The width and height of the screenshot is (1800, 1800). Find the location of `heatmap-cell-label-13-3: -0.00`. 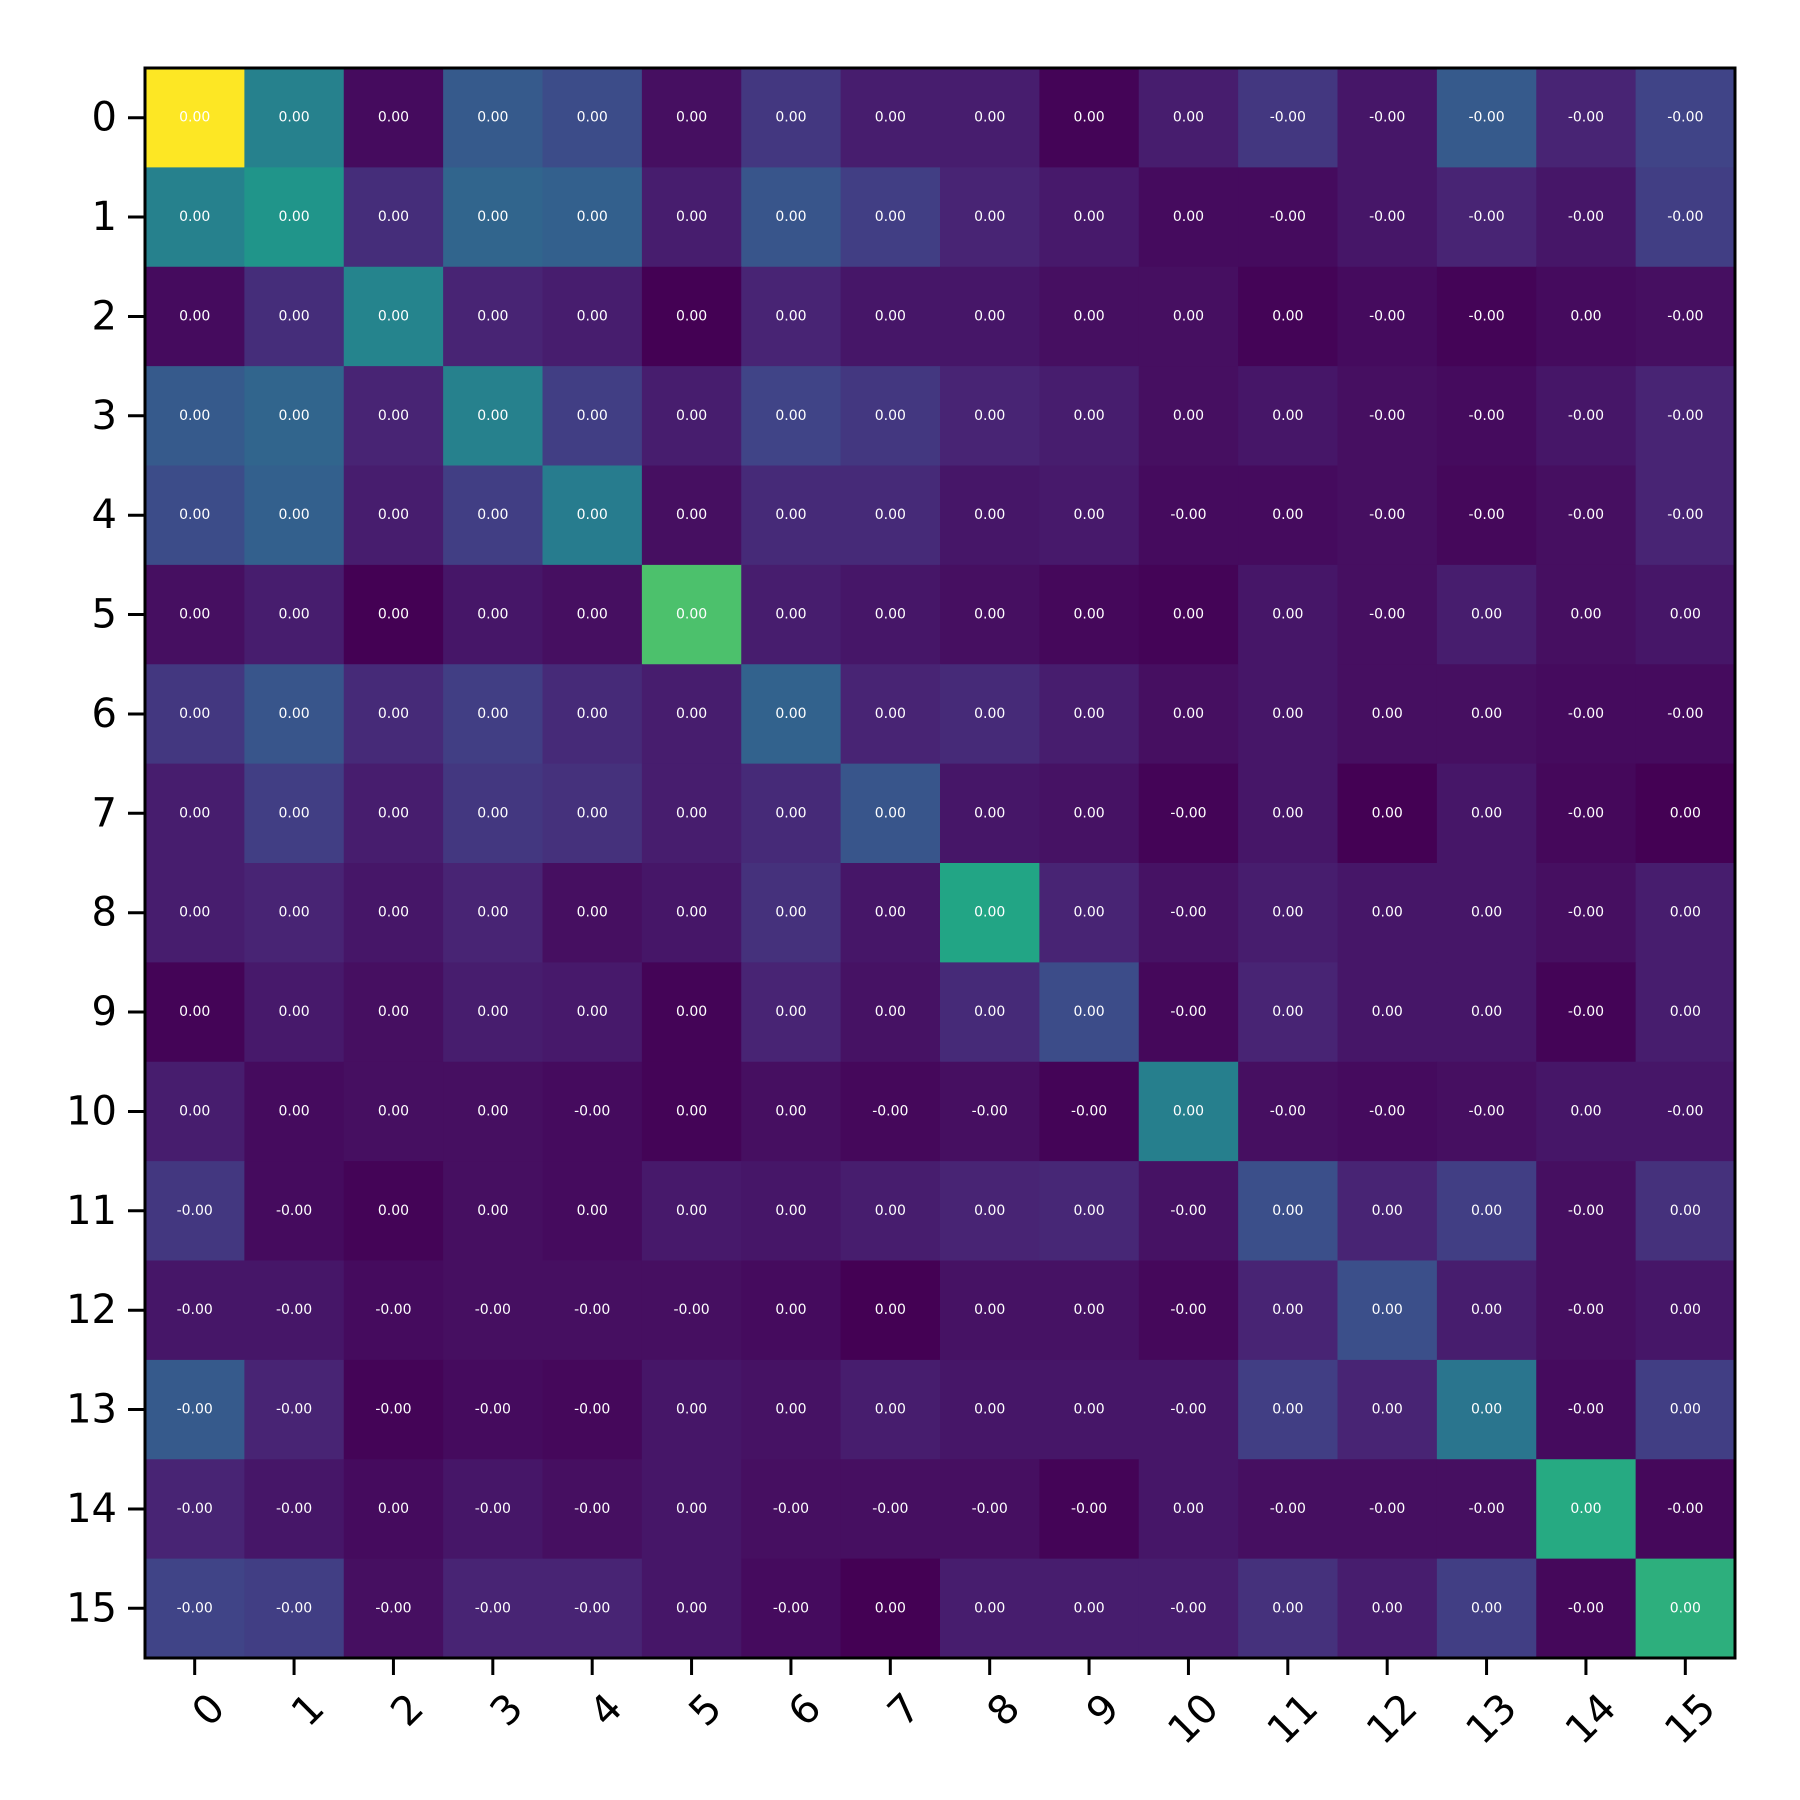

heatmap-cell-label-13-3: -0.00 is located at coordinates (493, 1410).